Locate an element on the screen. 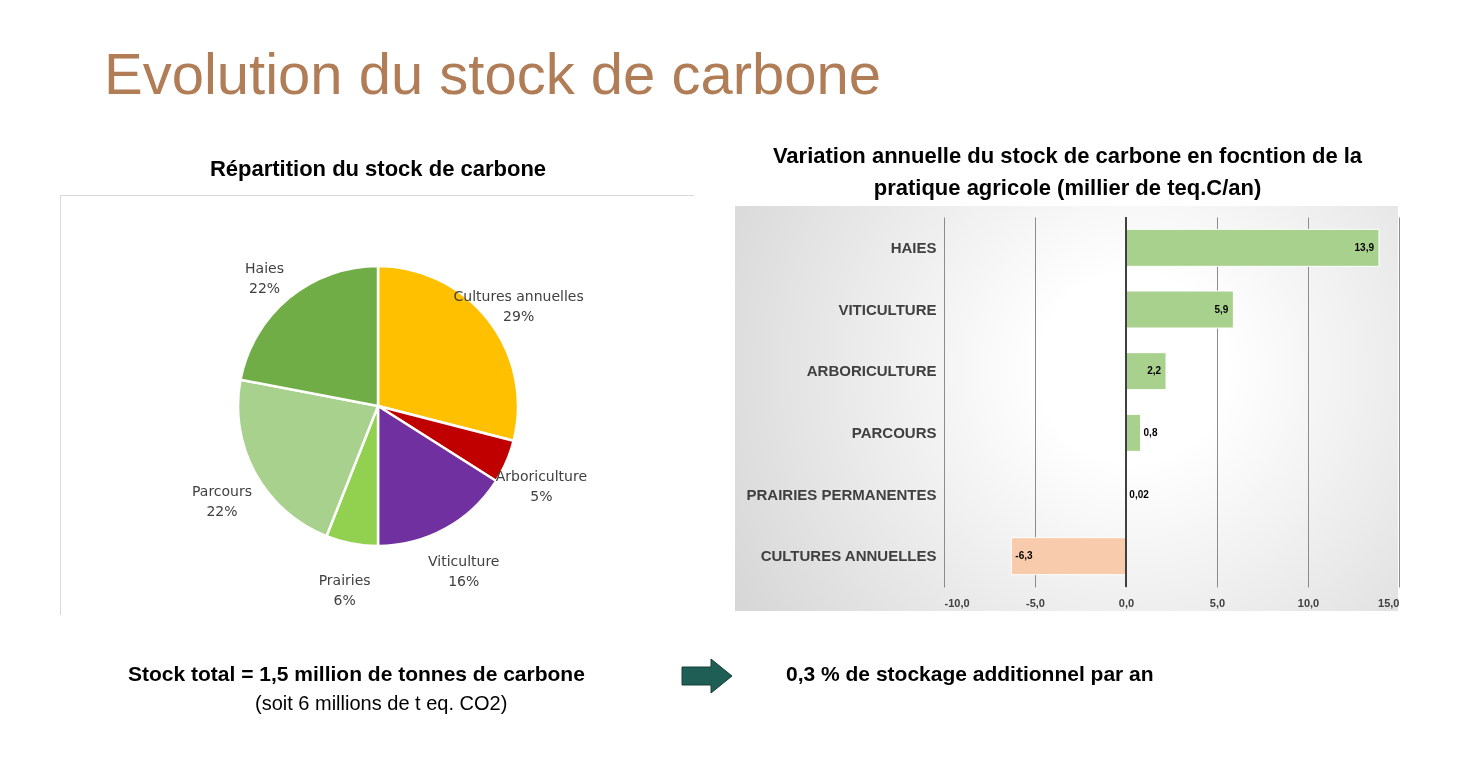 The image size is (1470, 767). y-tick-label: VITICULTURE is located at coordinates (887, 309).